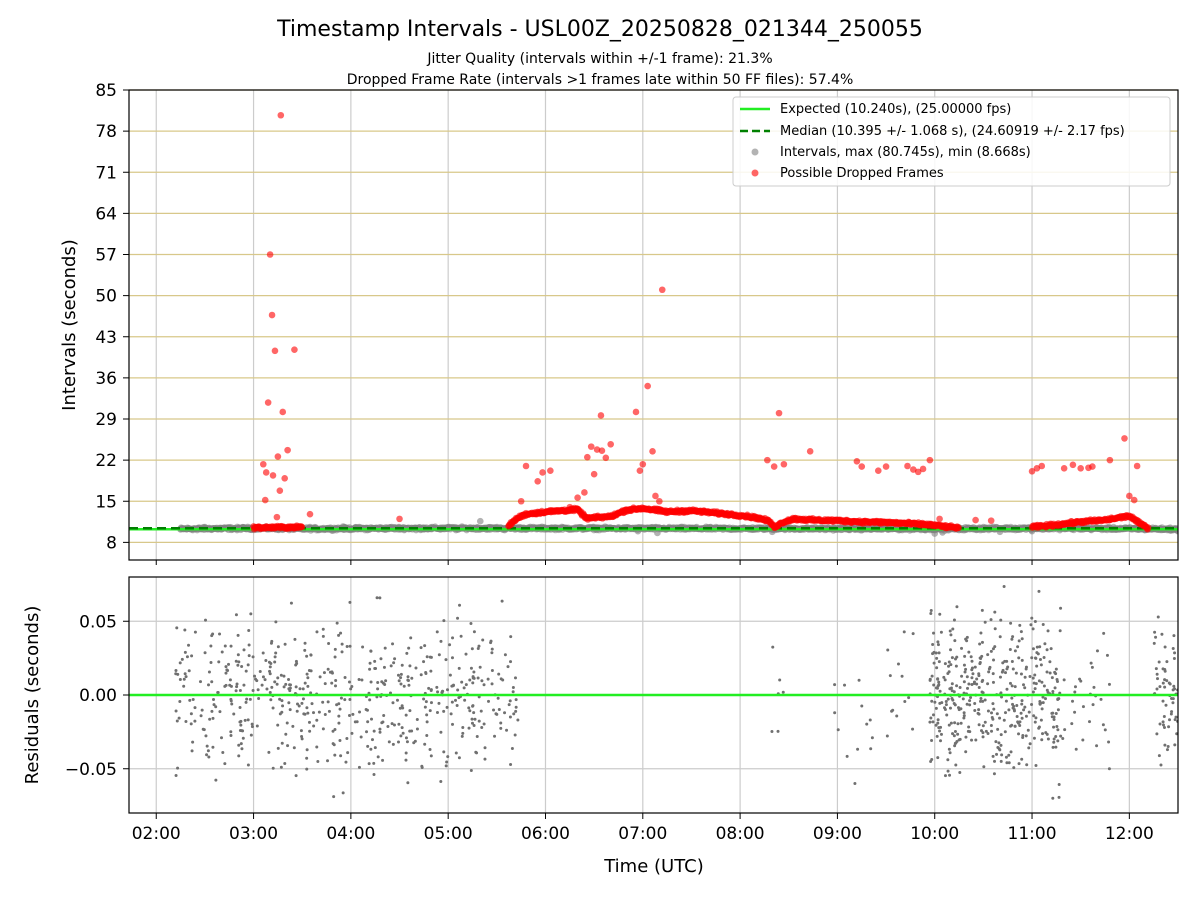  What do you see at coordinates (106, 214) in the screenshot?
I see `top-y-tick-label: 64` at bounding box center [106, 214].